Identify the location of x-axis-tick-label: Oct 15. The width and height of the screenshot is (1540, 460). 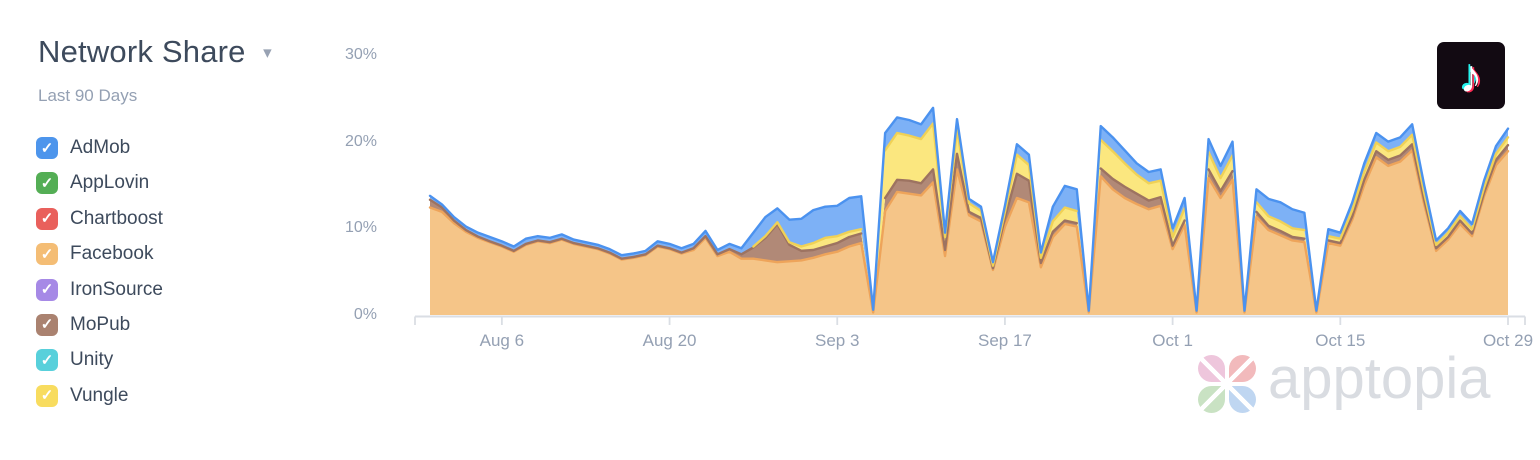
(1340, 340).